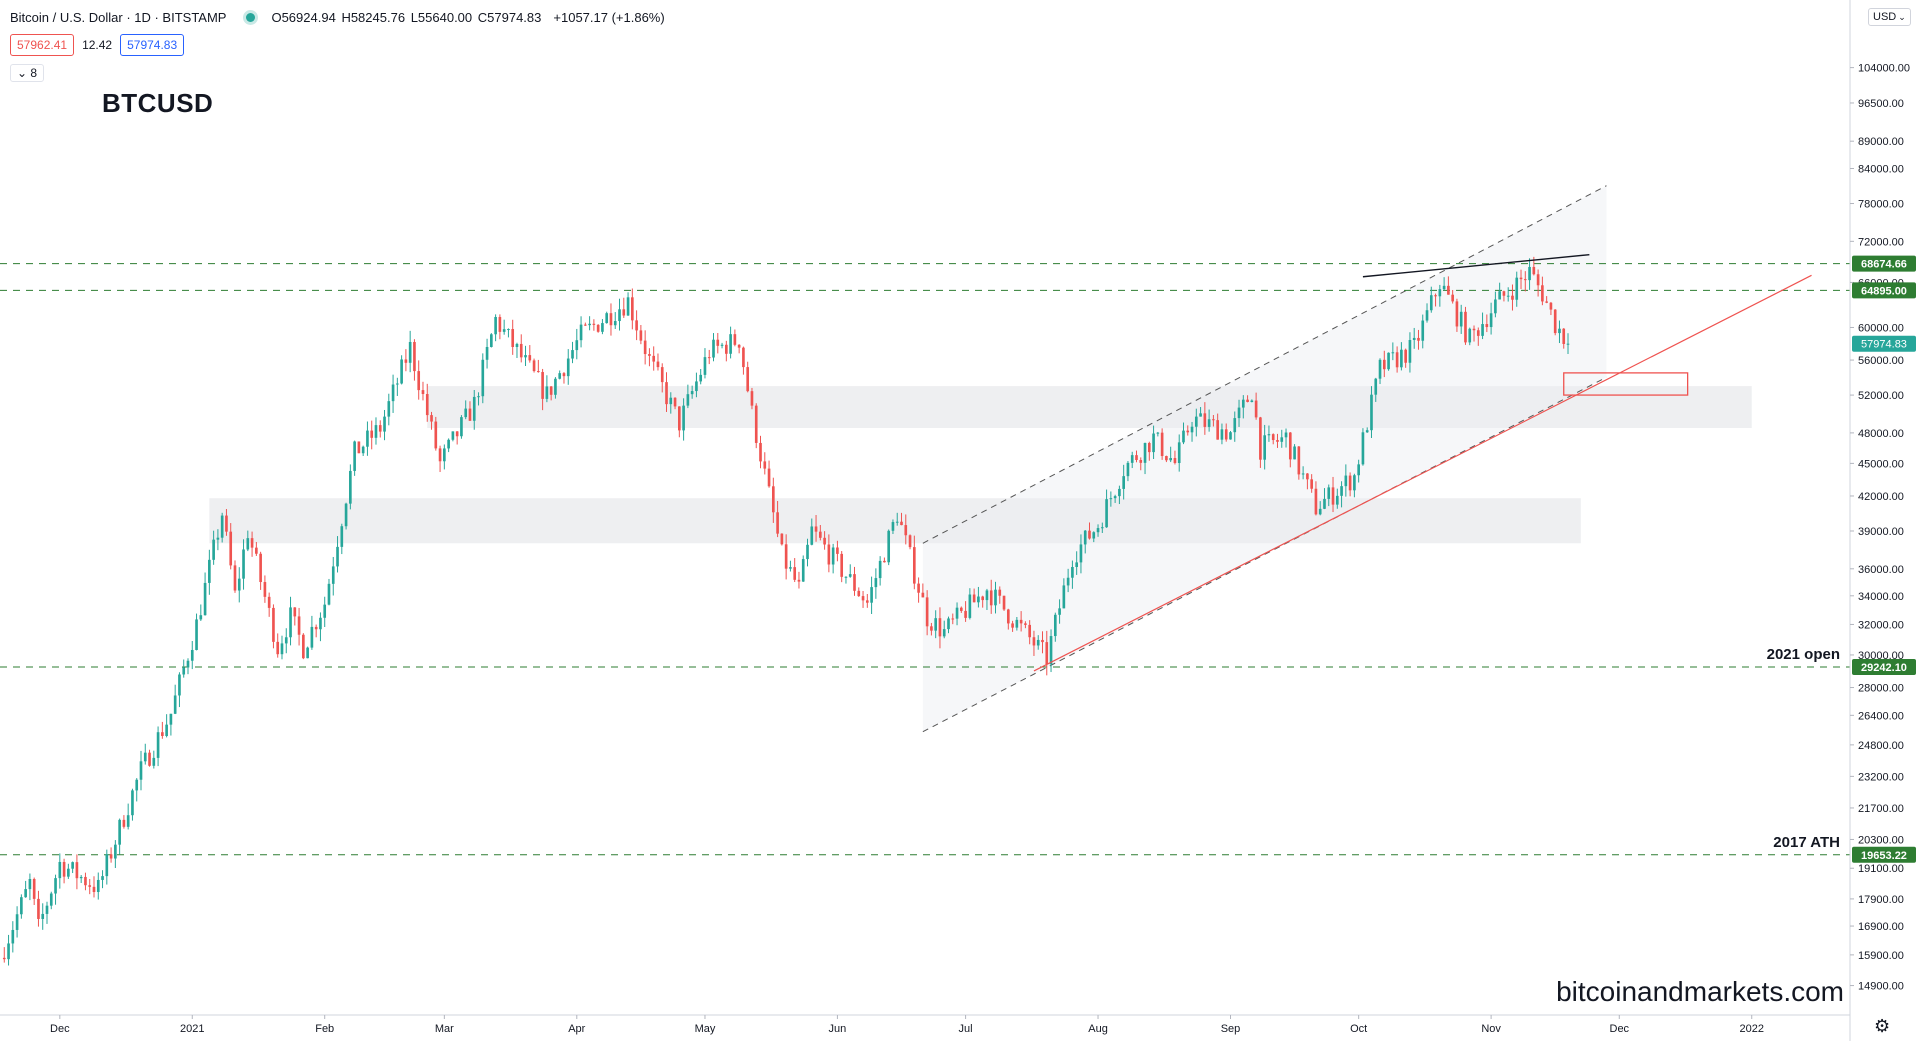 Image resolution: width=1920 pixels, height=1046 pixels. What do you see at coordinates (1881, 956) in the screenshot?
I see `y-tick-label: 15900.00` at bounding box center [1881, 956].